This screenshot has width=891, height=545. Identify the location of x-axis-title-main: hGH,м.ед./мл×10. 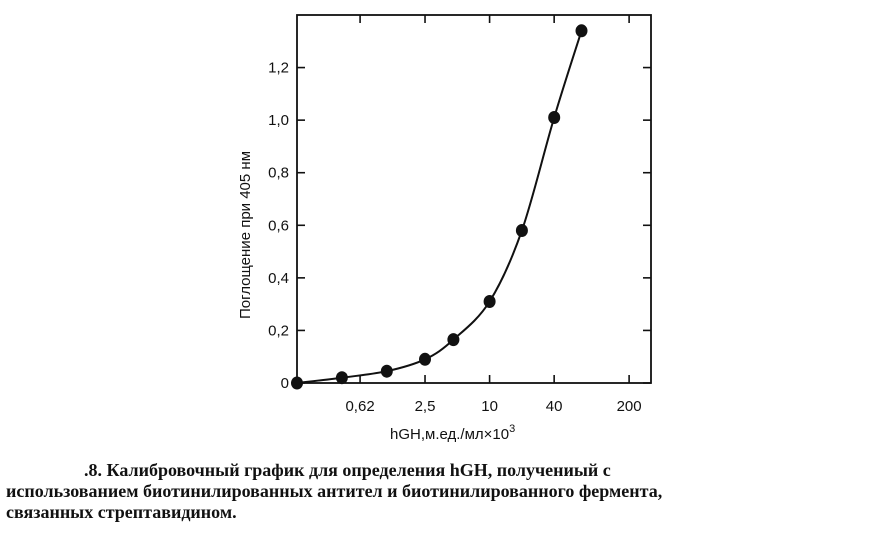
(449, 434).